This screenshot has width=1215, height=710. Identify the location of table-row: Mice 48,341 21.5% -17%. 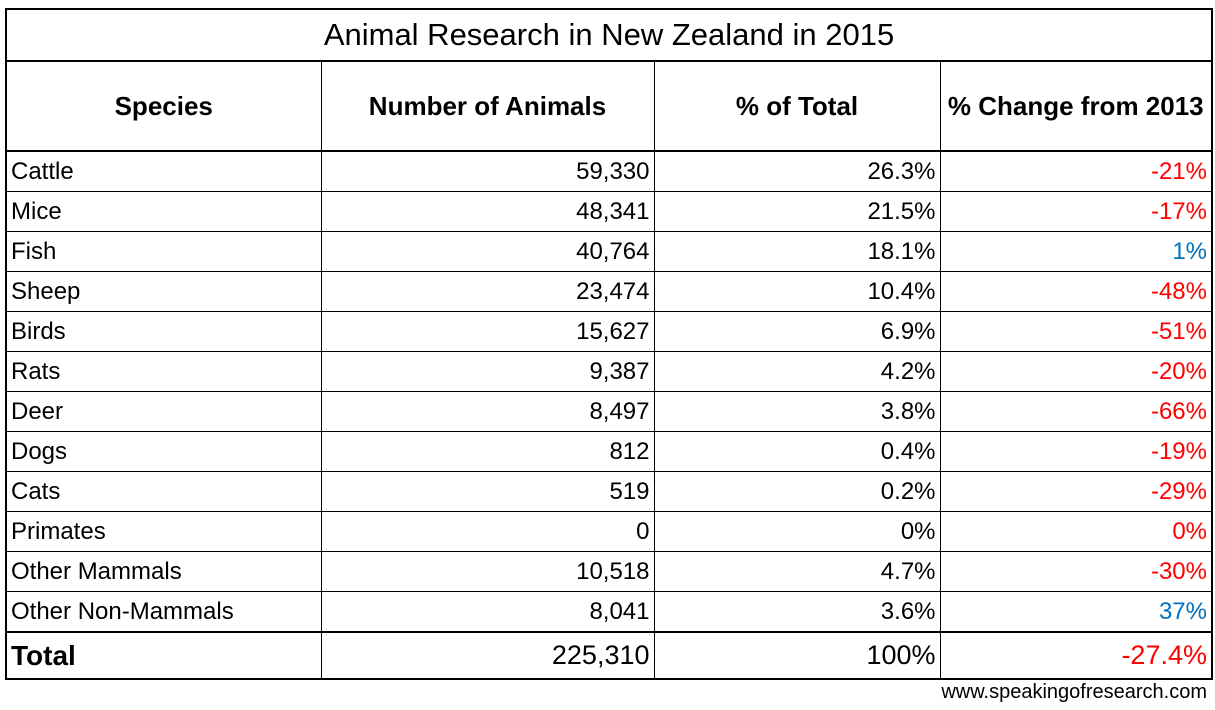
(609, 211).